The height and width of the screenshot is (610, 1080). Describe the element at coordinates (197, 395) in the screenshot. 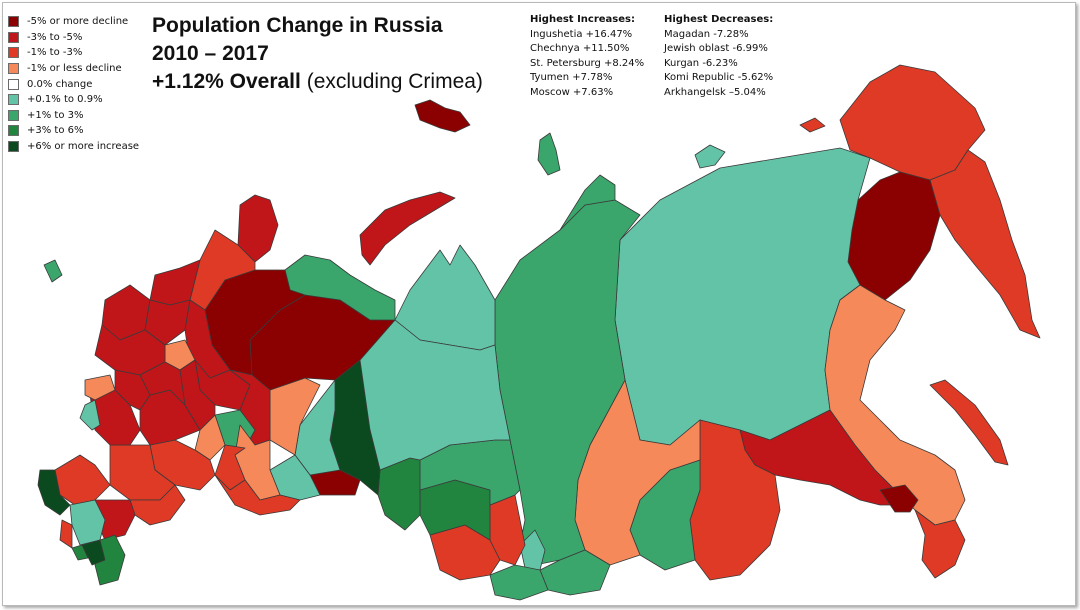

I see `region-nizhny` at that location.